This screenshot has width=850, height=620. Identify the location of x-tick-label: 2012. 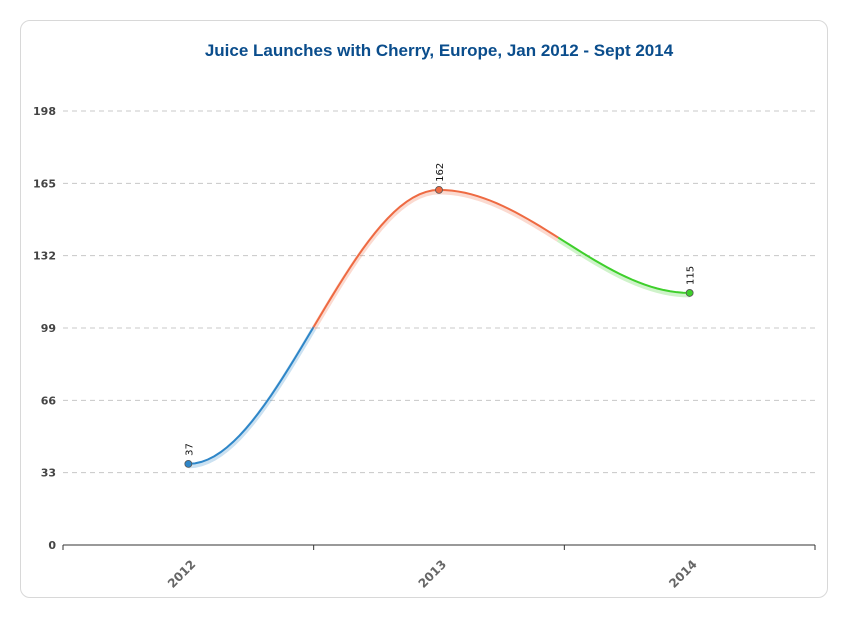
(182, 574).